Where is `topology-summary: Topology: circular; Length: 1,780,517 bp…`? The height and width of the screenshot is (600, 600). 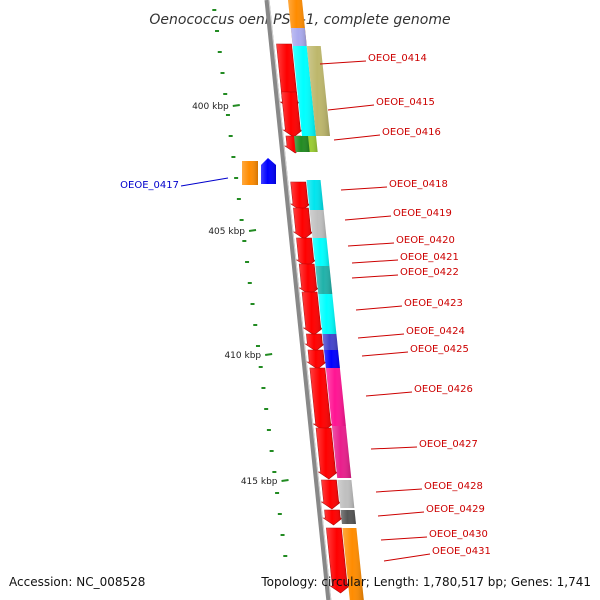
topology-summary: Topology: circular; Length: 1,780,517 bp… is located at coordinates (426, 582).